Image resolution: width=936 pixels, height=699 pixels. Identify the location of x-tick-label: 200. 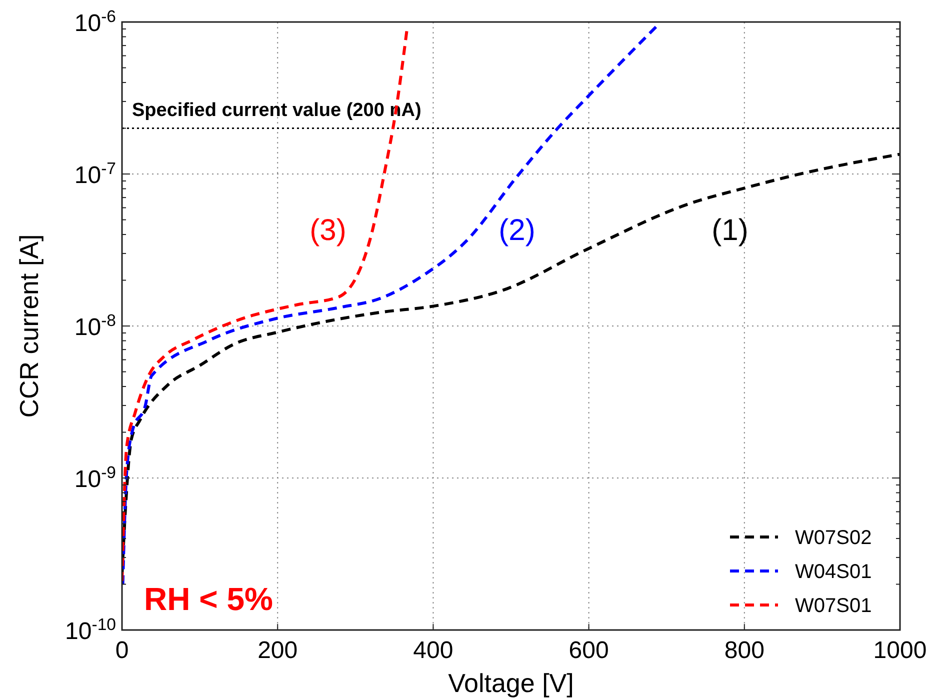
(278, 650).